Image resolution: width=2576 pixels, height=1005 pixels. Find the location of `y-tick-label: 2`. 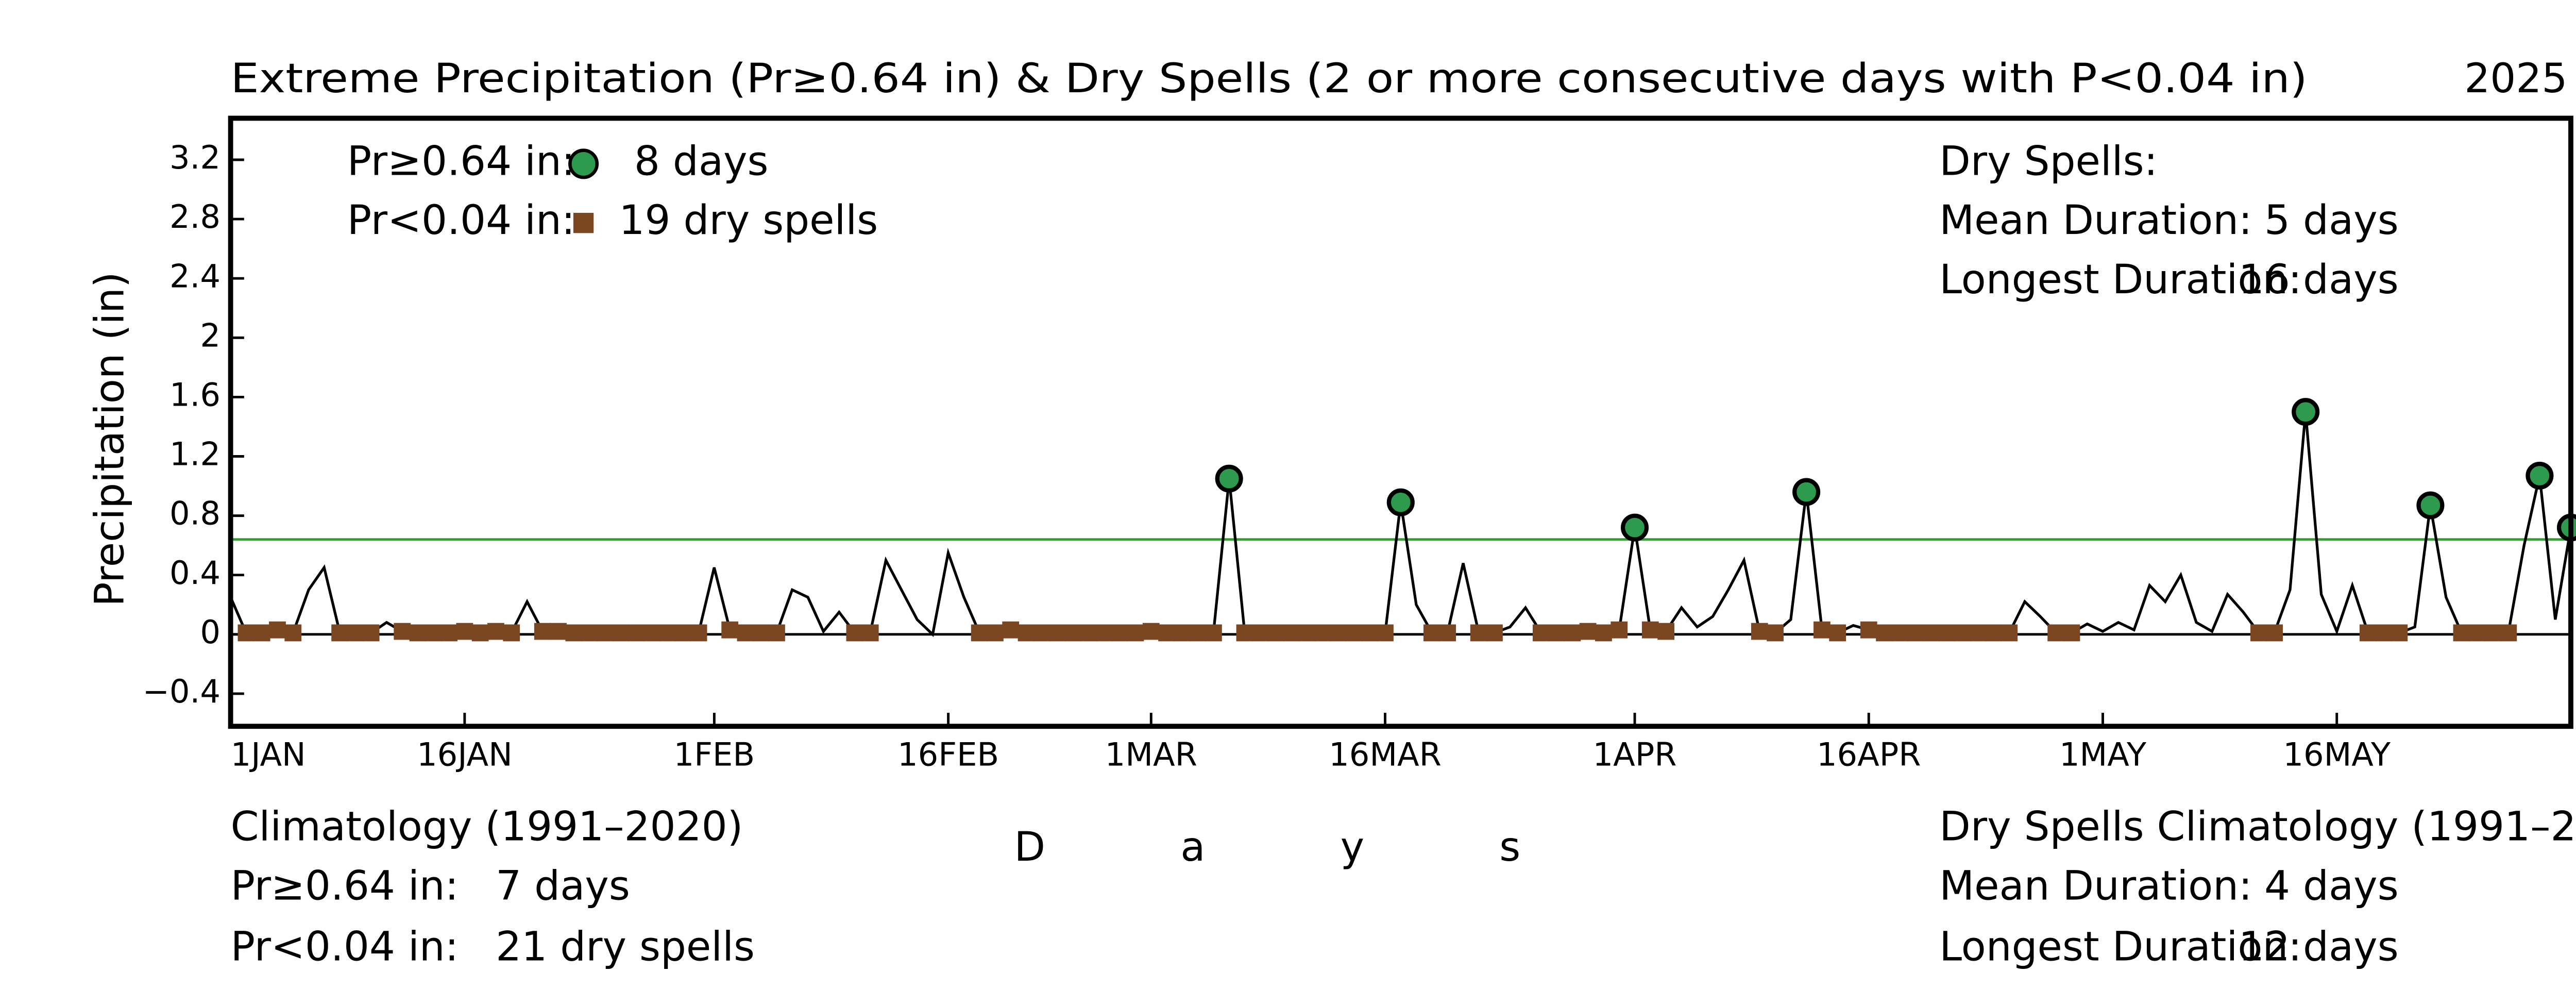

y-tick-label: 2 is located at coordinates (210, 335).